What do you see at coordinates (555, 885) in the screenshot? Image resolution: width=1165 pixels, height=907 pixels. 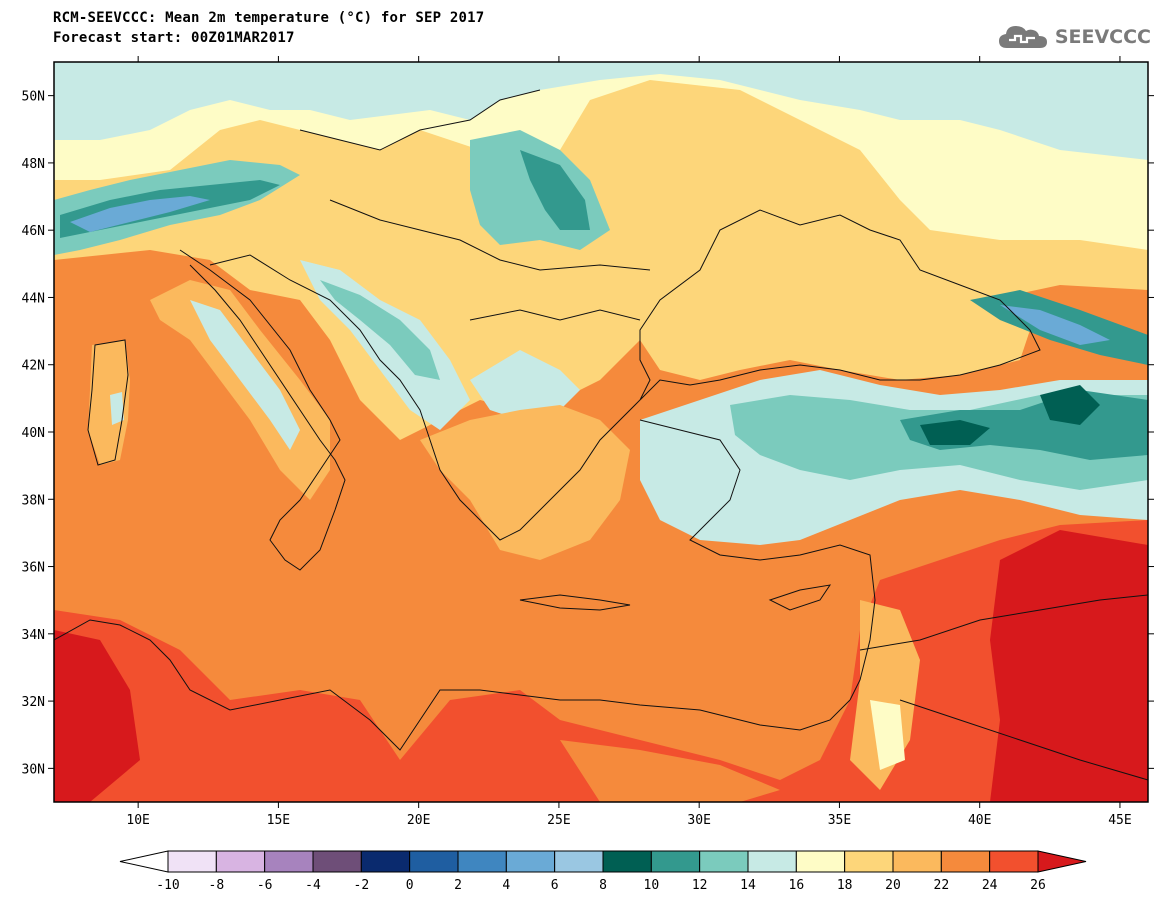 I see `colorbar-label: 6` at bounding box center [555, 885].